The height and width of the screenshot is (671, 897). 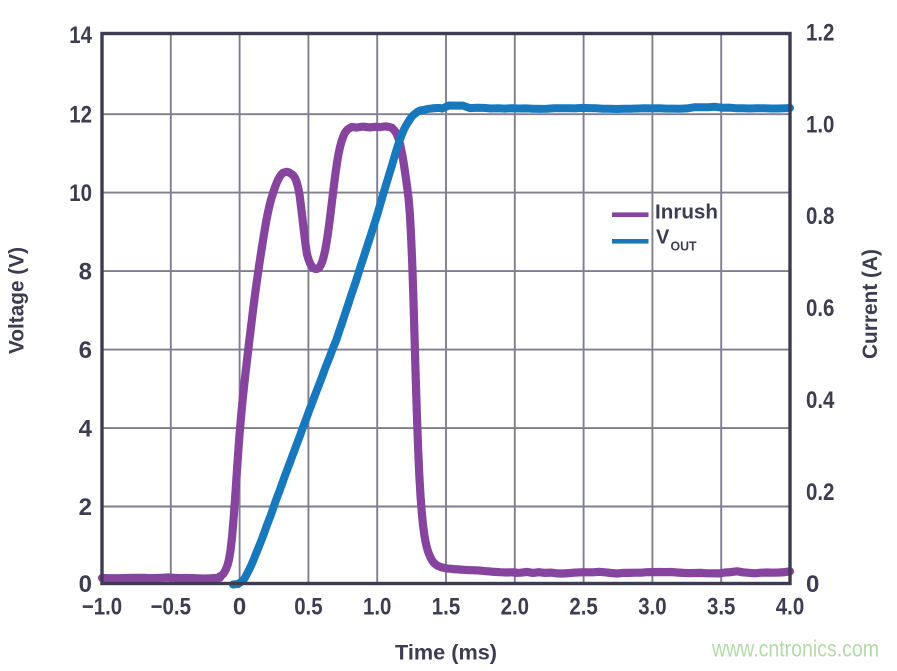 What do you see at coordinates (171, 607) in the screenshot?
I see `svg-text: −0.5` at bounding box center [171, 607].